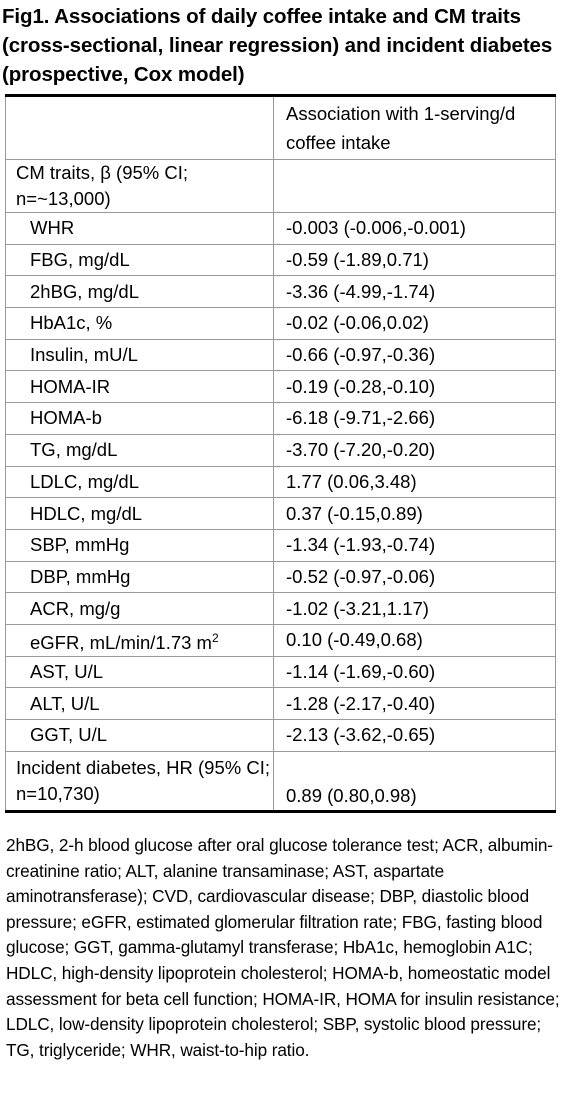 Image resolution: width=567 pixels, height=1114 pixels. I want to click on trait-label: 2hBG, mg/dL, so click(139, 292).